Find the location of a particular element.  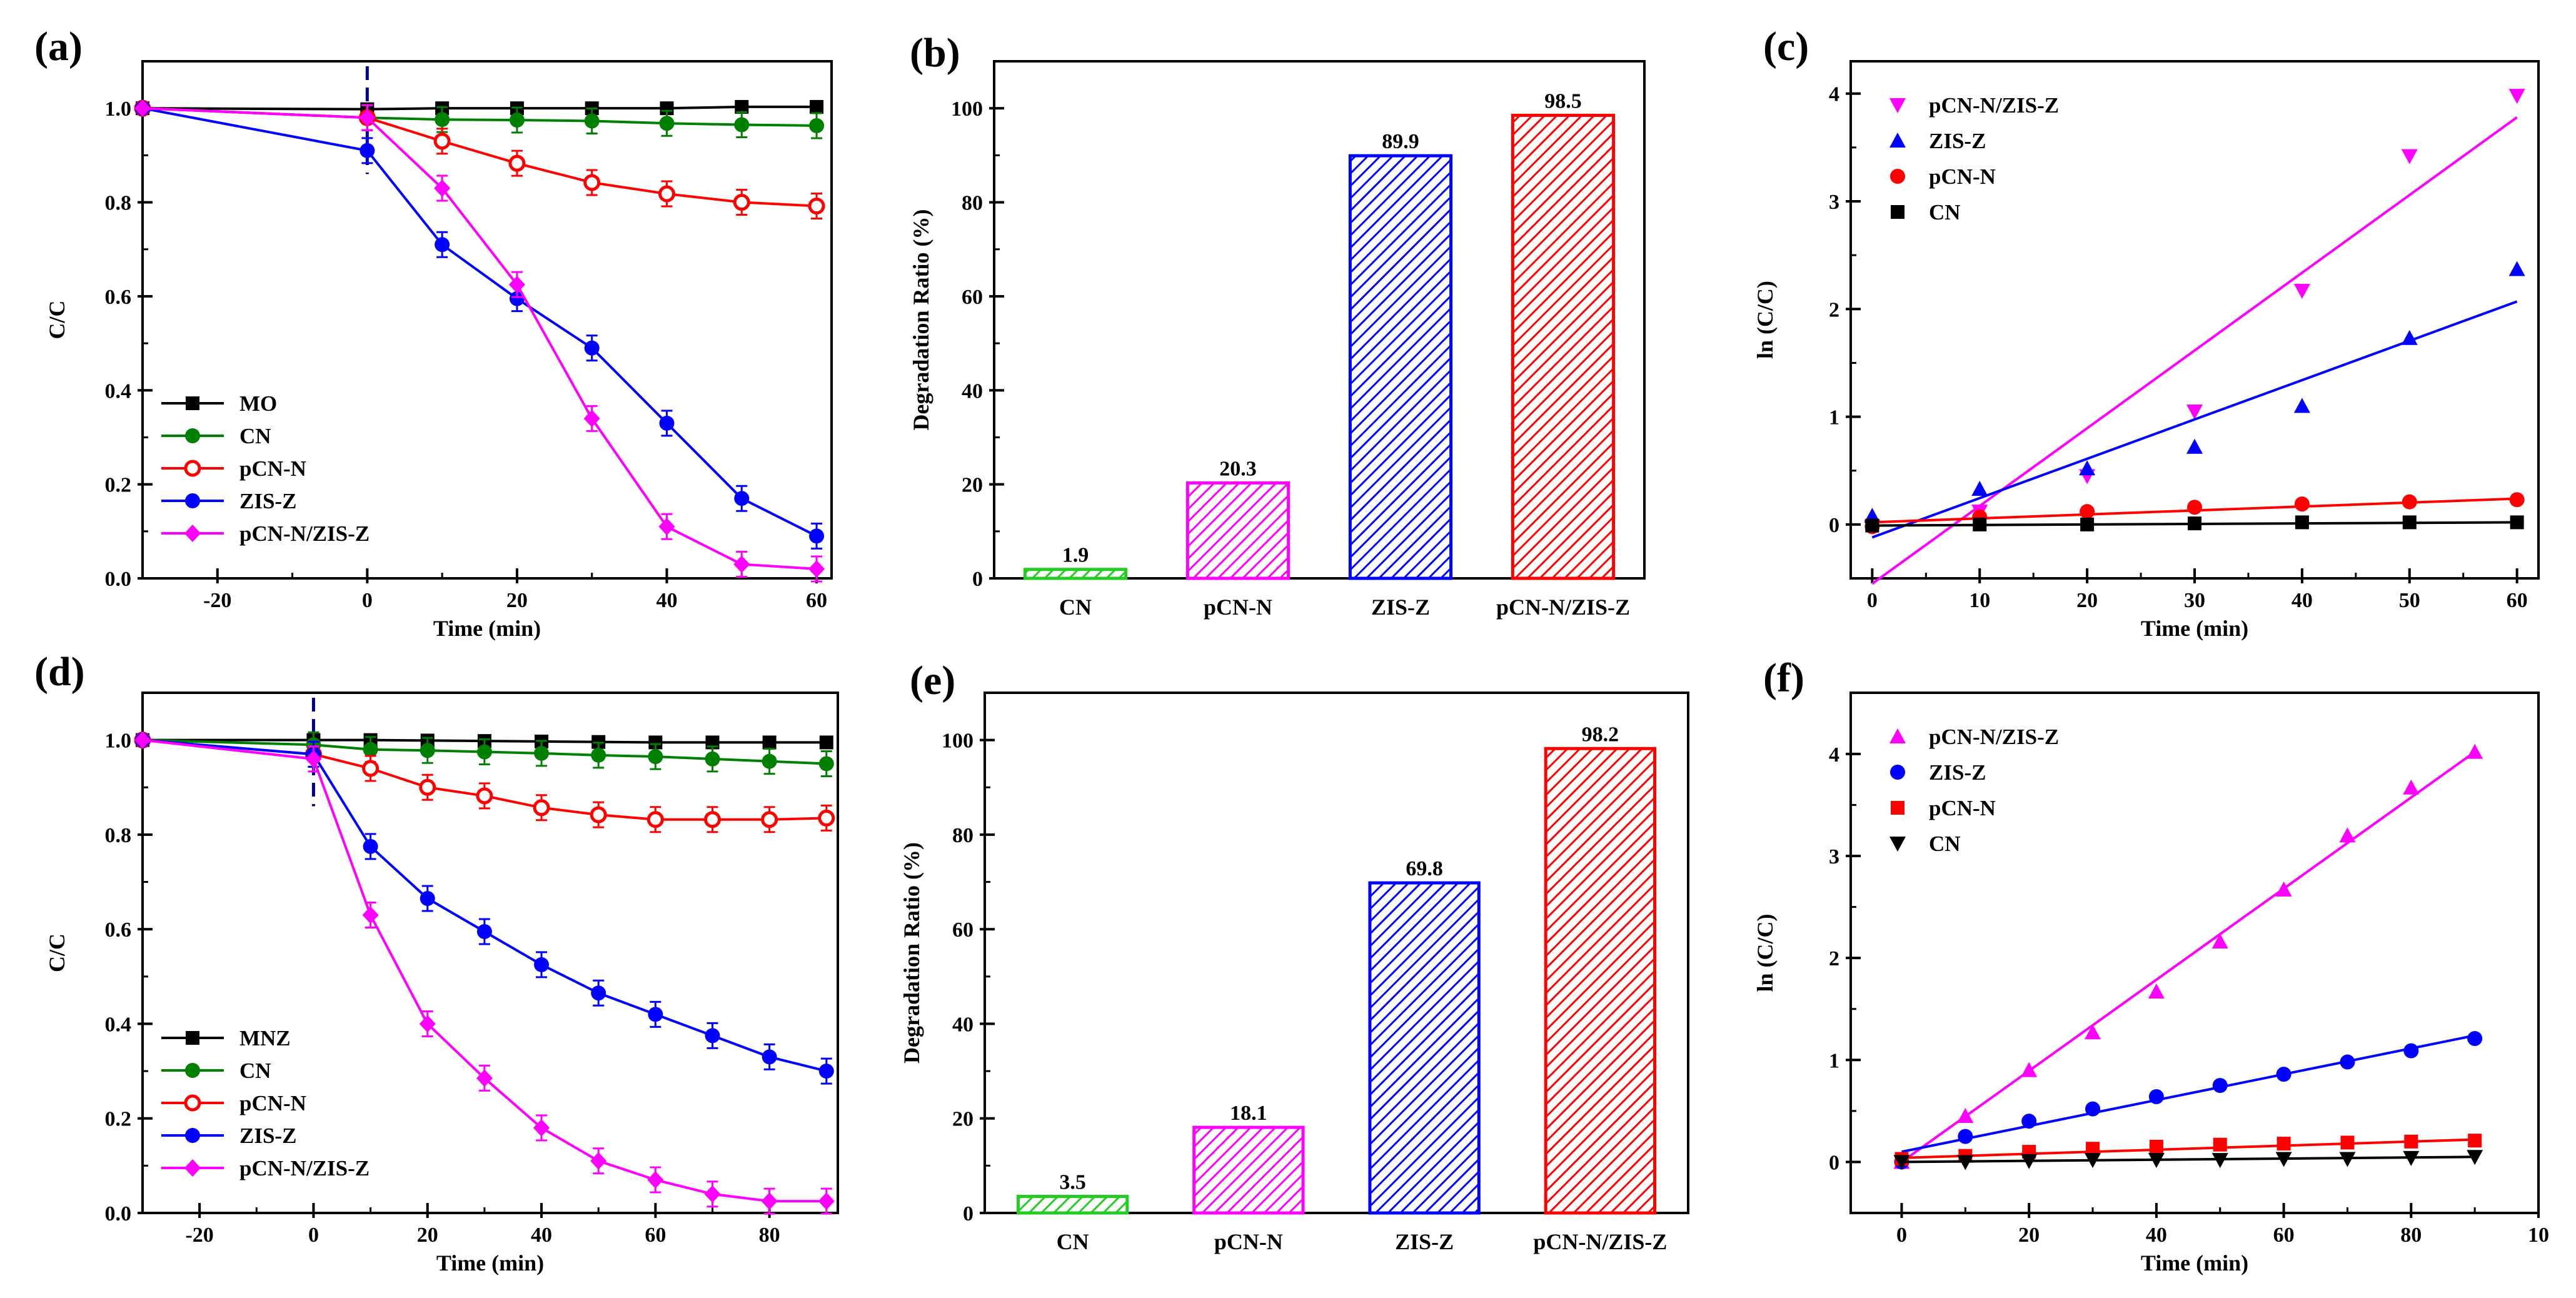

bar-value-label: 98.2 is located at coordinates (1600, 734).